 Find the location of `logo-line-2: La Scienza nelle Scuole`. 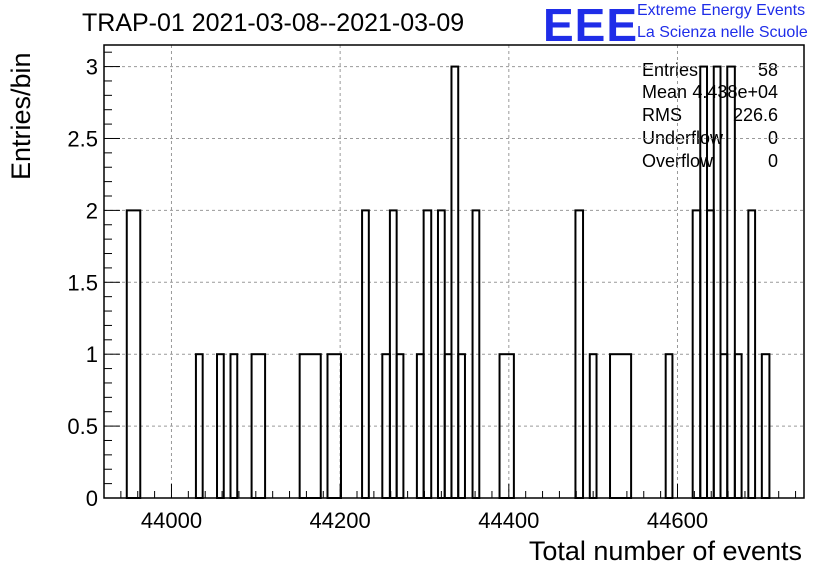

logo-line-2: La Scienza nelle Scuole is located at coordinates (722, 32).